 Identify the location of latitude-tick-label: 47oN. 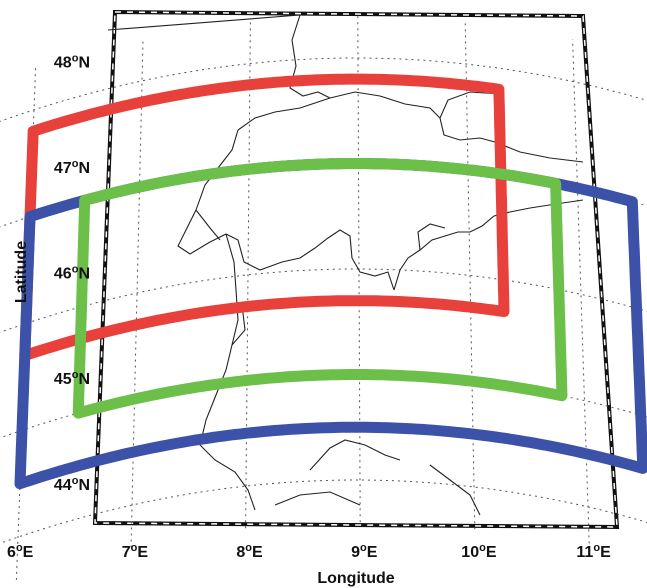
(72, 167).